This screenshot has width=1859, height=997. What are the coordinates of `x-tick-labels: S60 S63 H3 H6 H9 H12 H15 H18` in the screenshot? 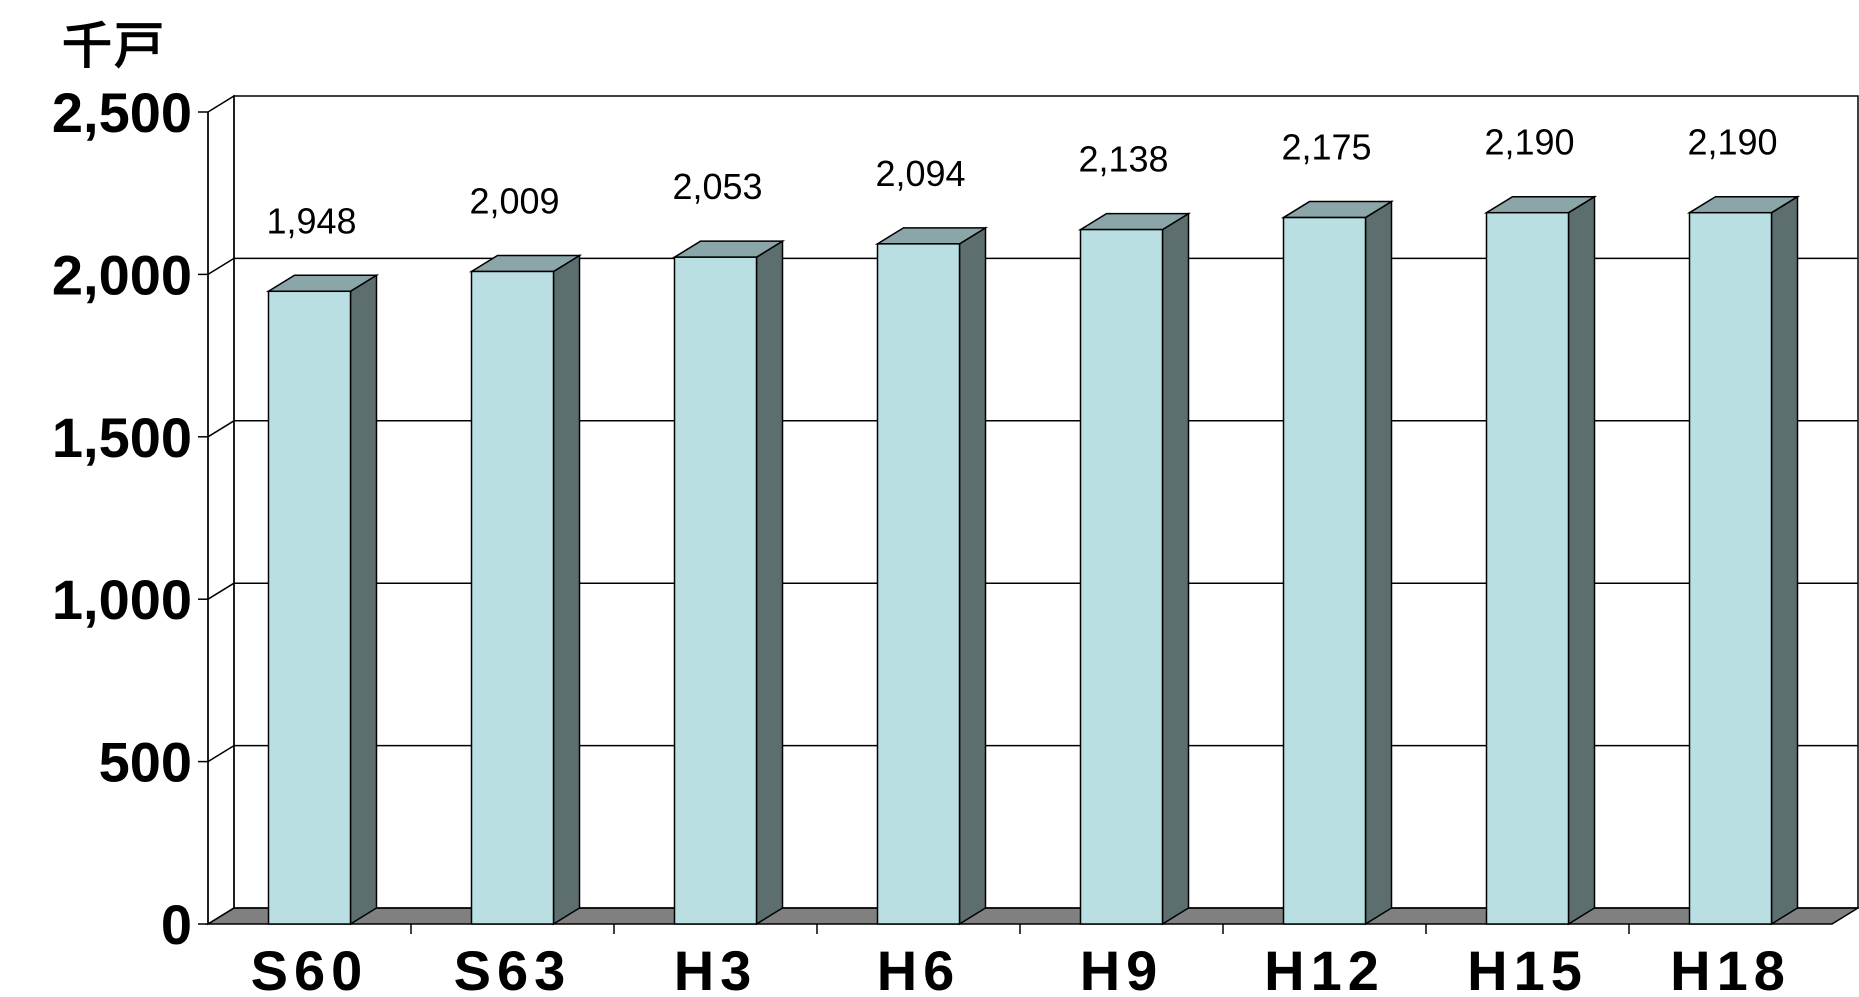 It's located at (1021, 968).